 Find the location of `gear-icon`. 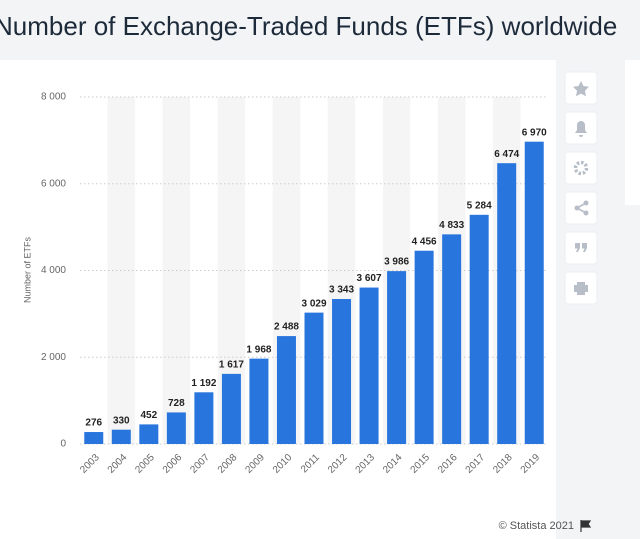

gear-icon is located at coordinates (581, 168).